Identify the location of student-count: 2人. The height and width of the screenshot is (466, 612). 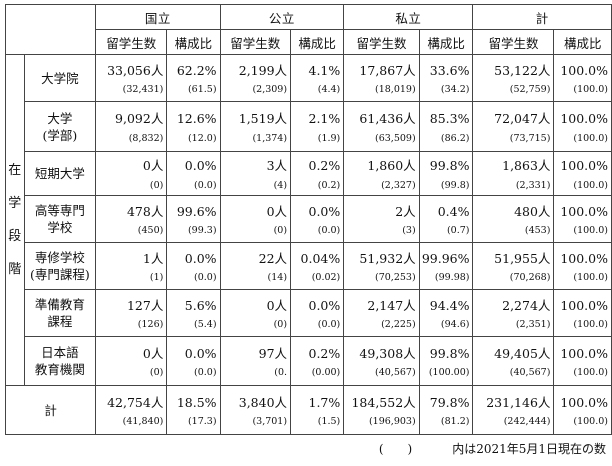
(405, 211).